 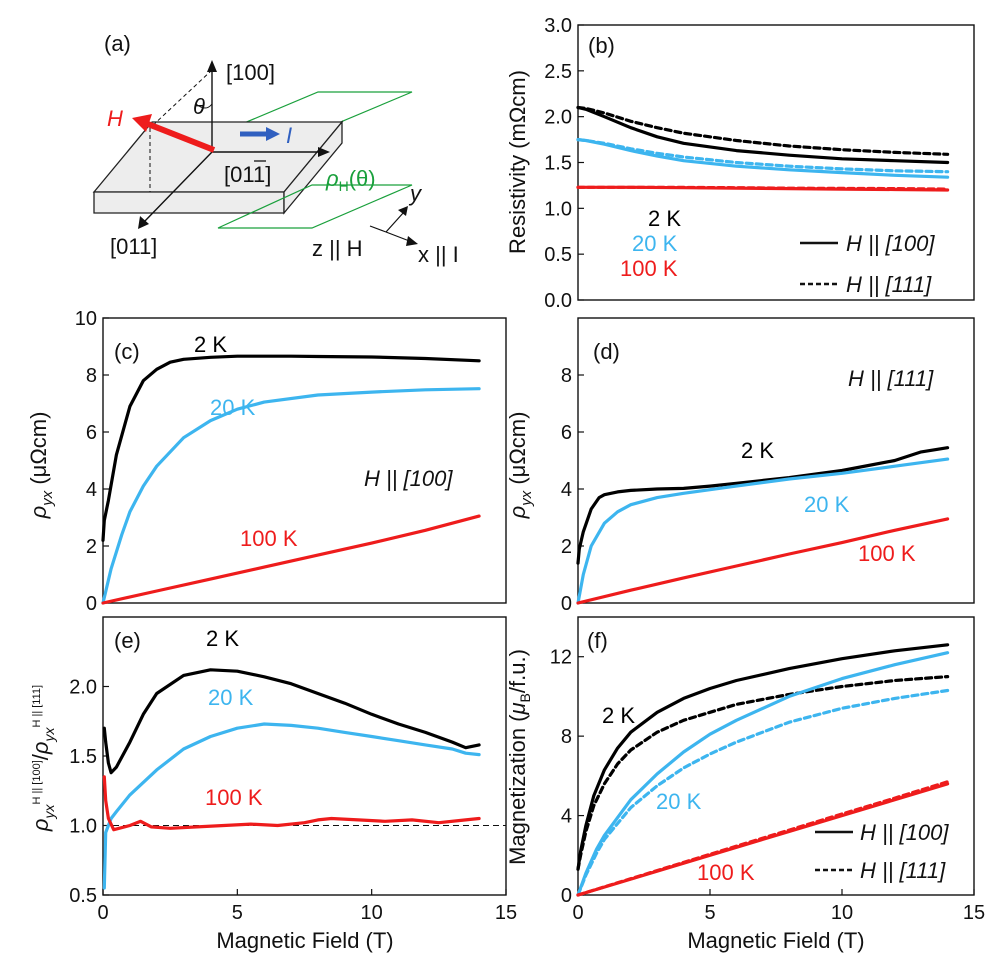 I want to click on series-line-d-100-k, so click(x=763, y=561).